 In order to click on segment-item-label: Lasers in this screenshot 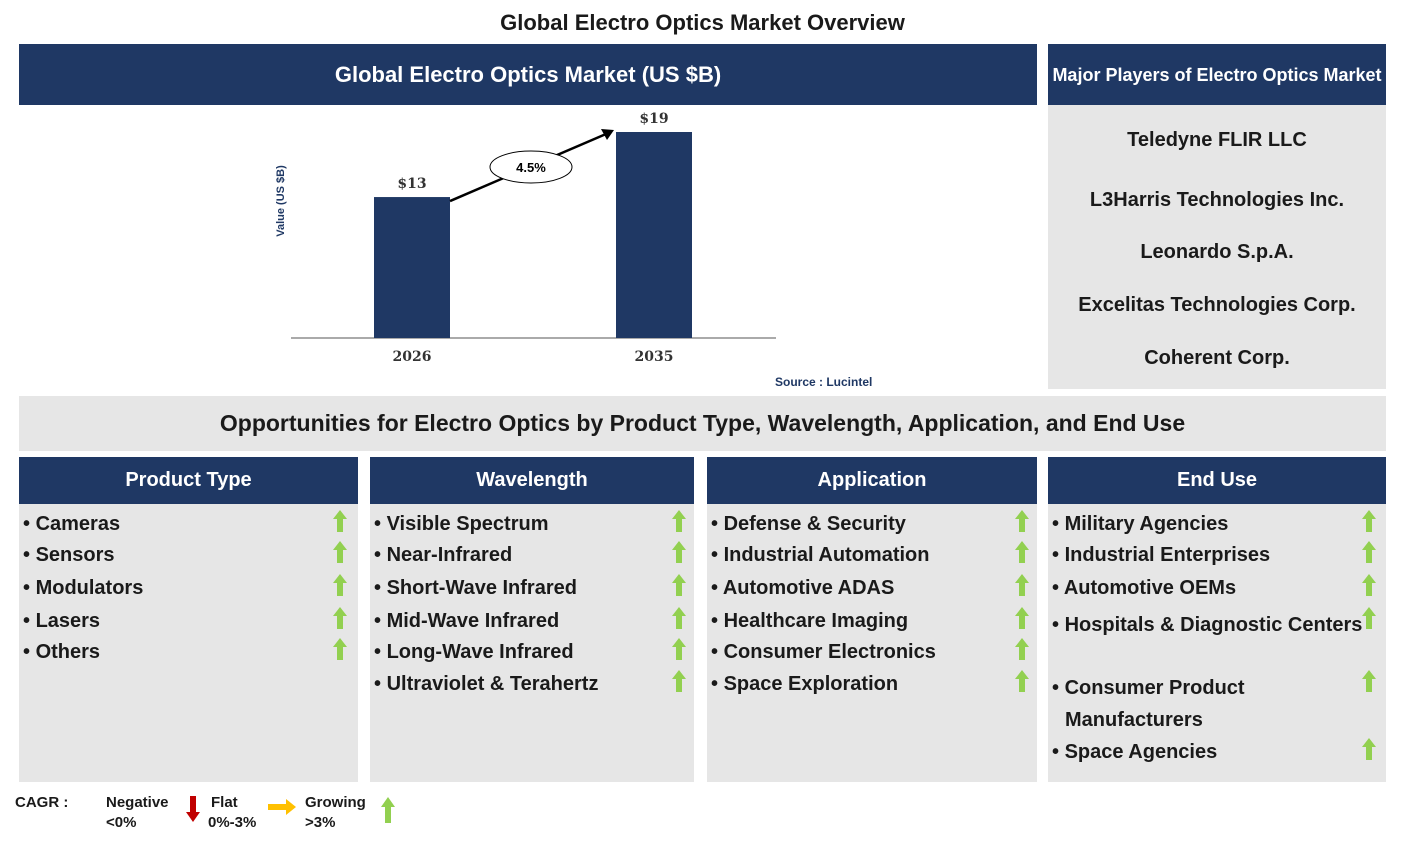, I will do `click(68, 621)`.